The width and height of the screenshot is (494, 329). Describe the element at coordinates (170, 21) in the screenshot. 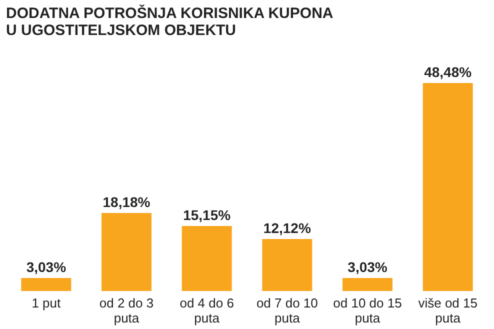

I see `chart-title: DODATNA POTROŠNJA KORISNIKA KUPONA U UGOSTITELJSKOM OBJEKTU` at that location.